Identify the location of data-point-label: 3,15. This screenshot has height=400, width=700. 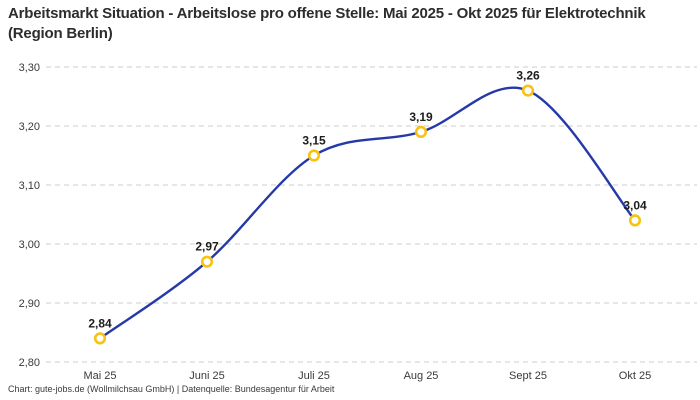
(314, 141).